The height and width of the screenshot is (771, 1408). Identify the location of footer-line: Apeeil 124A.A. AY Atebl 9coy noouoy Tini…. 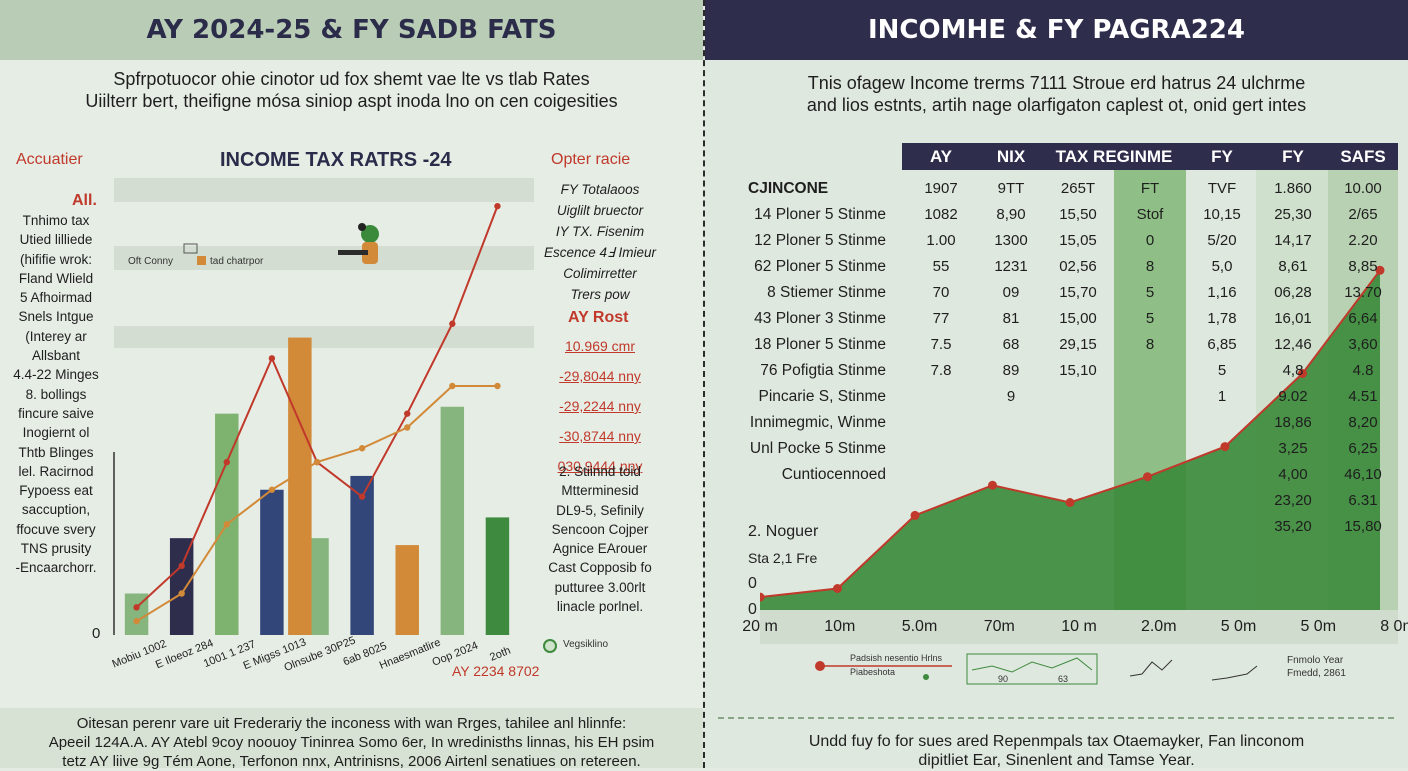
(351, 742).